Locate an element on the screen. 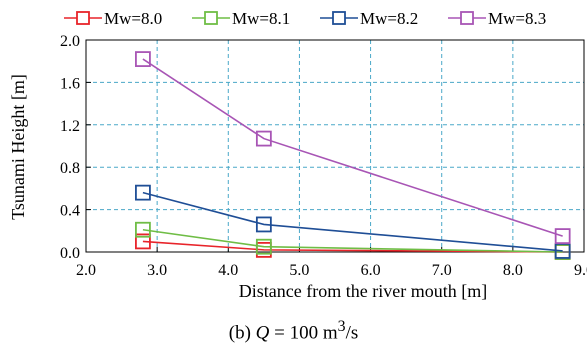 Image resolution: width=587 pixels, height=356 pixels. y-tick-label: 0.0 is located at coordinates (70, 253).